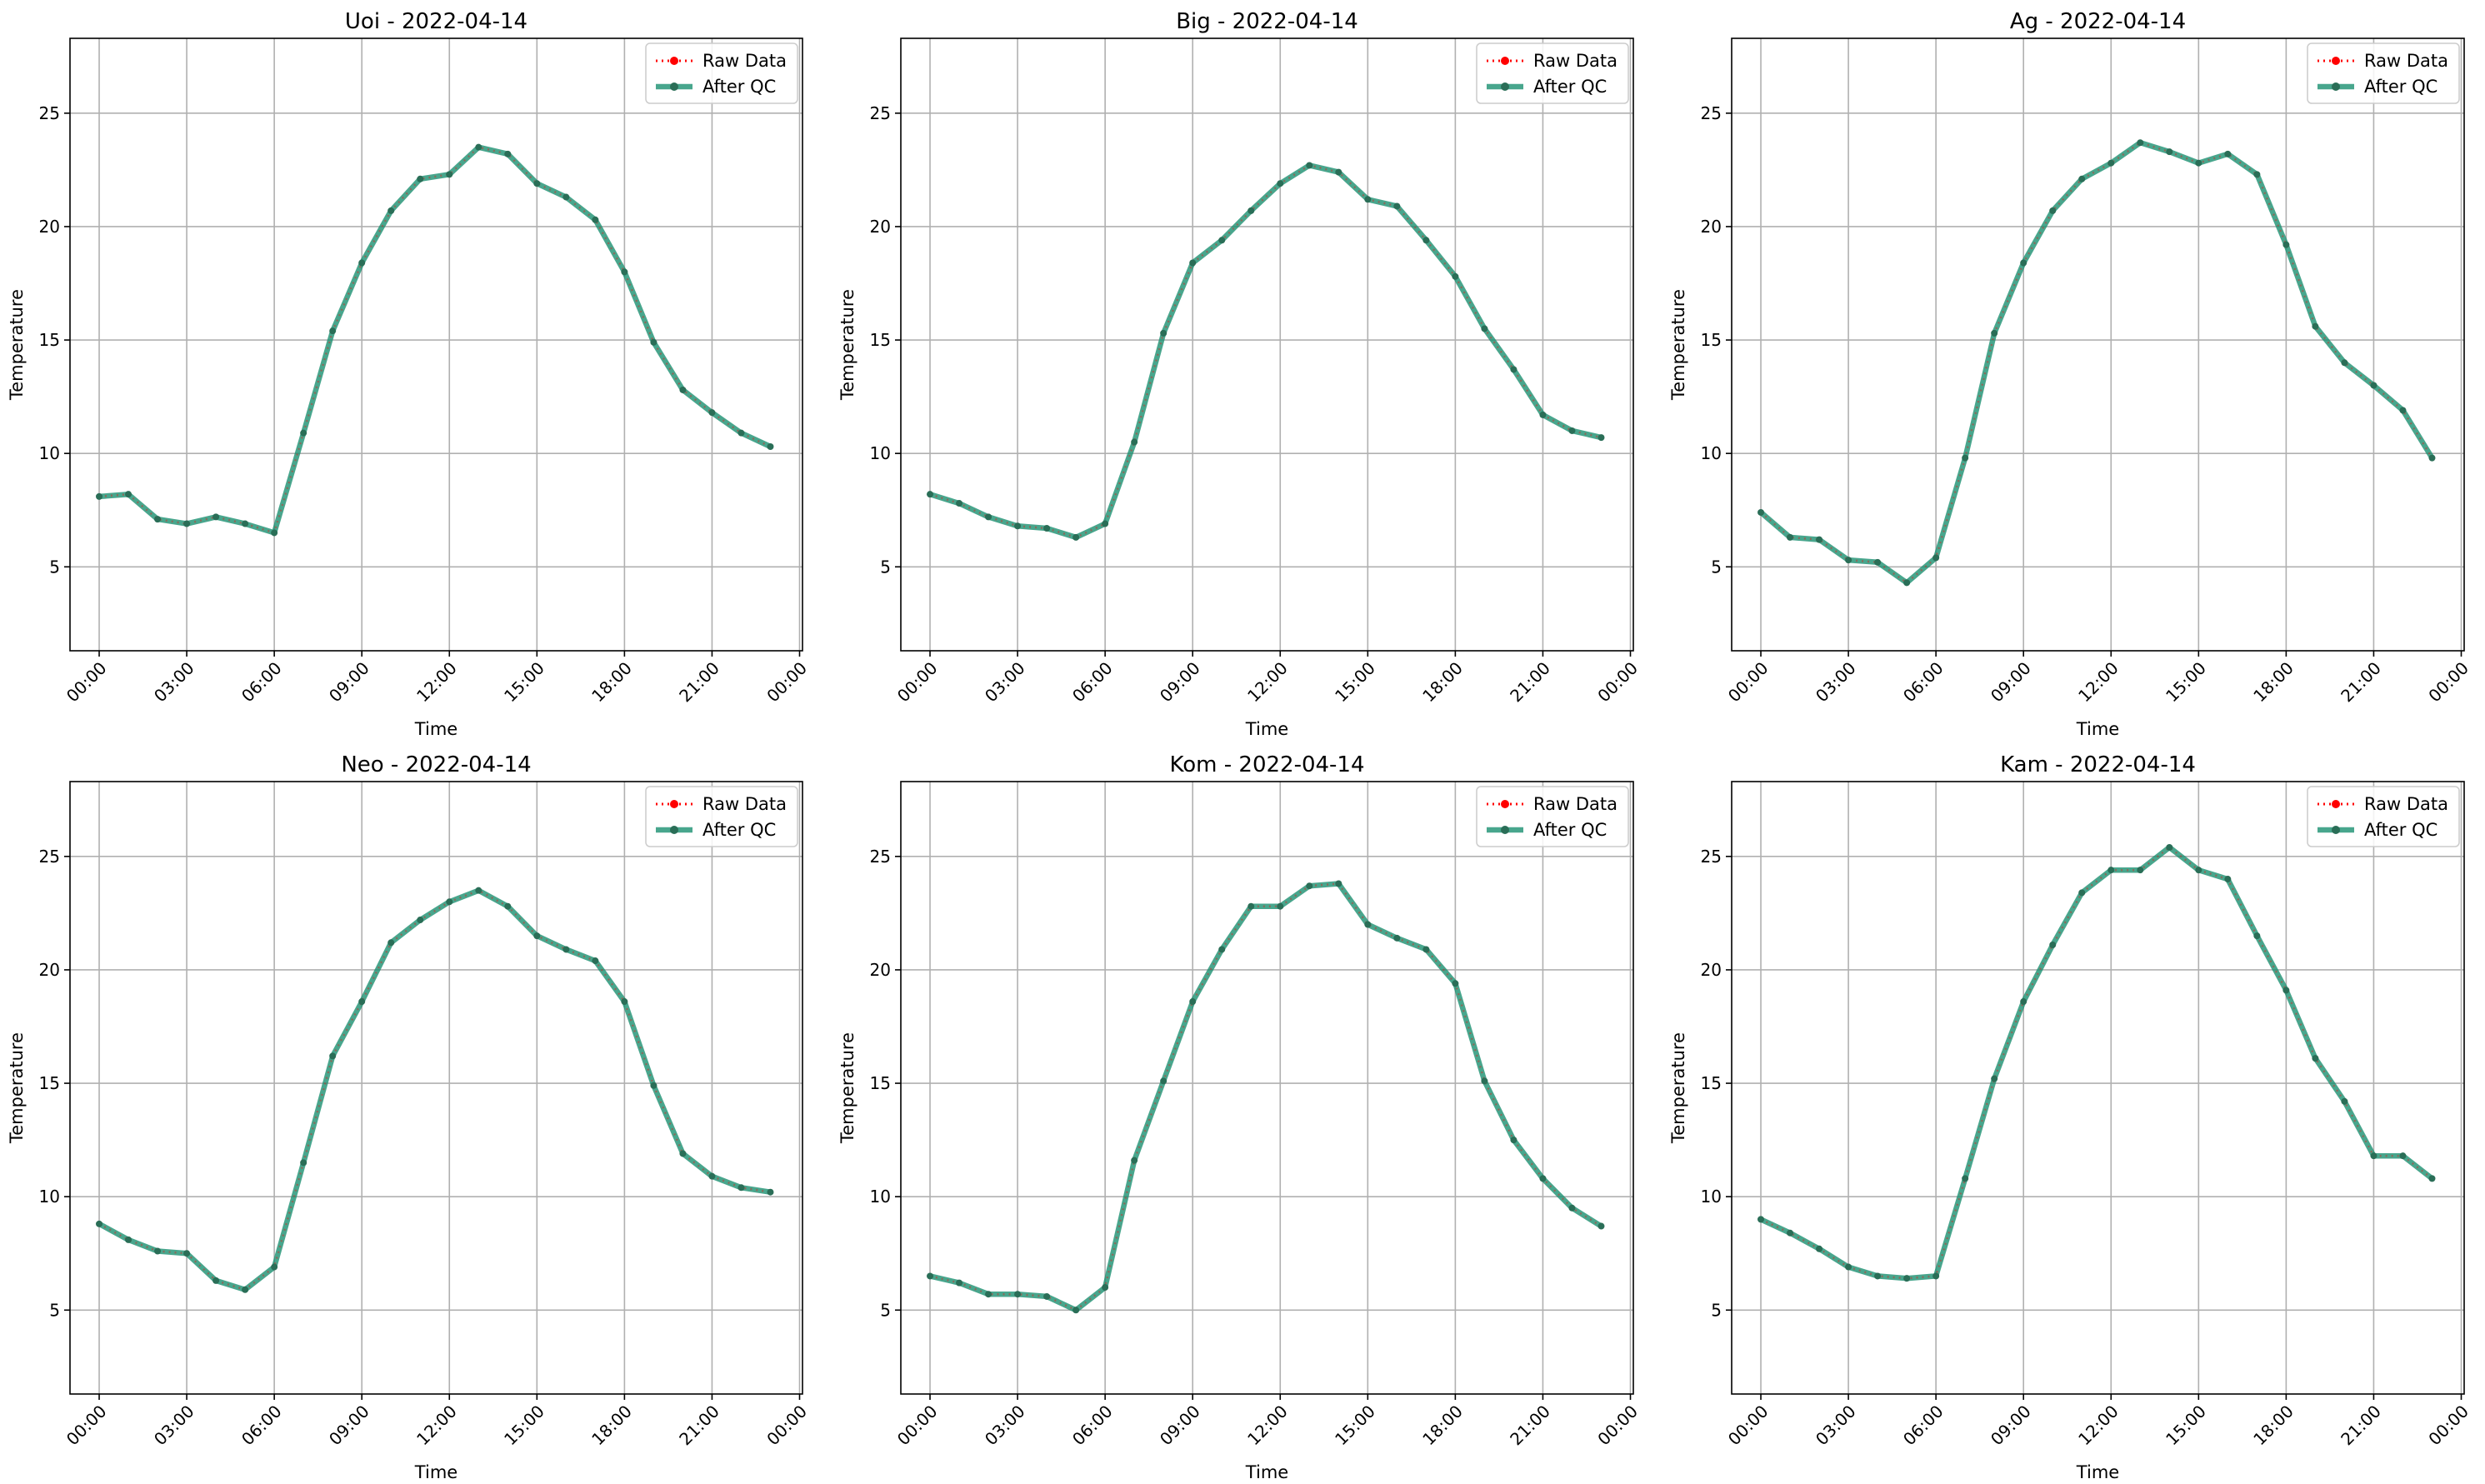 The width and height of the screenshot is (2485, 1484). Describe the element at coordinates (2097, 1472) in the screenshot. I see `x-axis-label: Time` at that location.